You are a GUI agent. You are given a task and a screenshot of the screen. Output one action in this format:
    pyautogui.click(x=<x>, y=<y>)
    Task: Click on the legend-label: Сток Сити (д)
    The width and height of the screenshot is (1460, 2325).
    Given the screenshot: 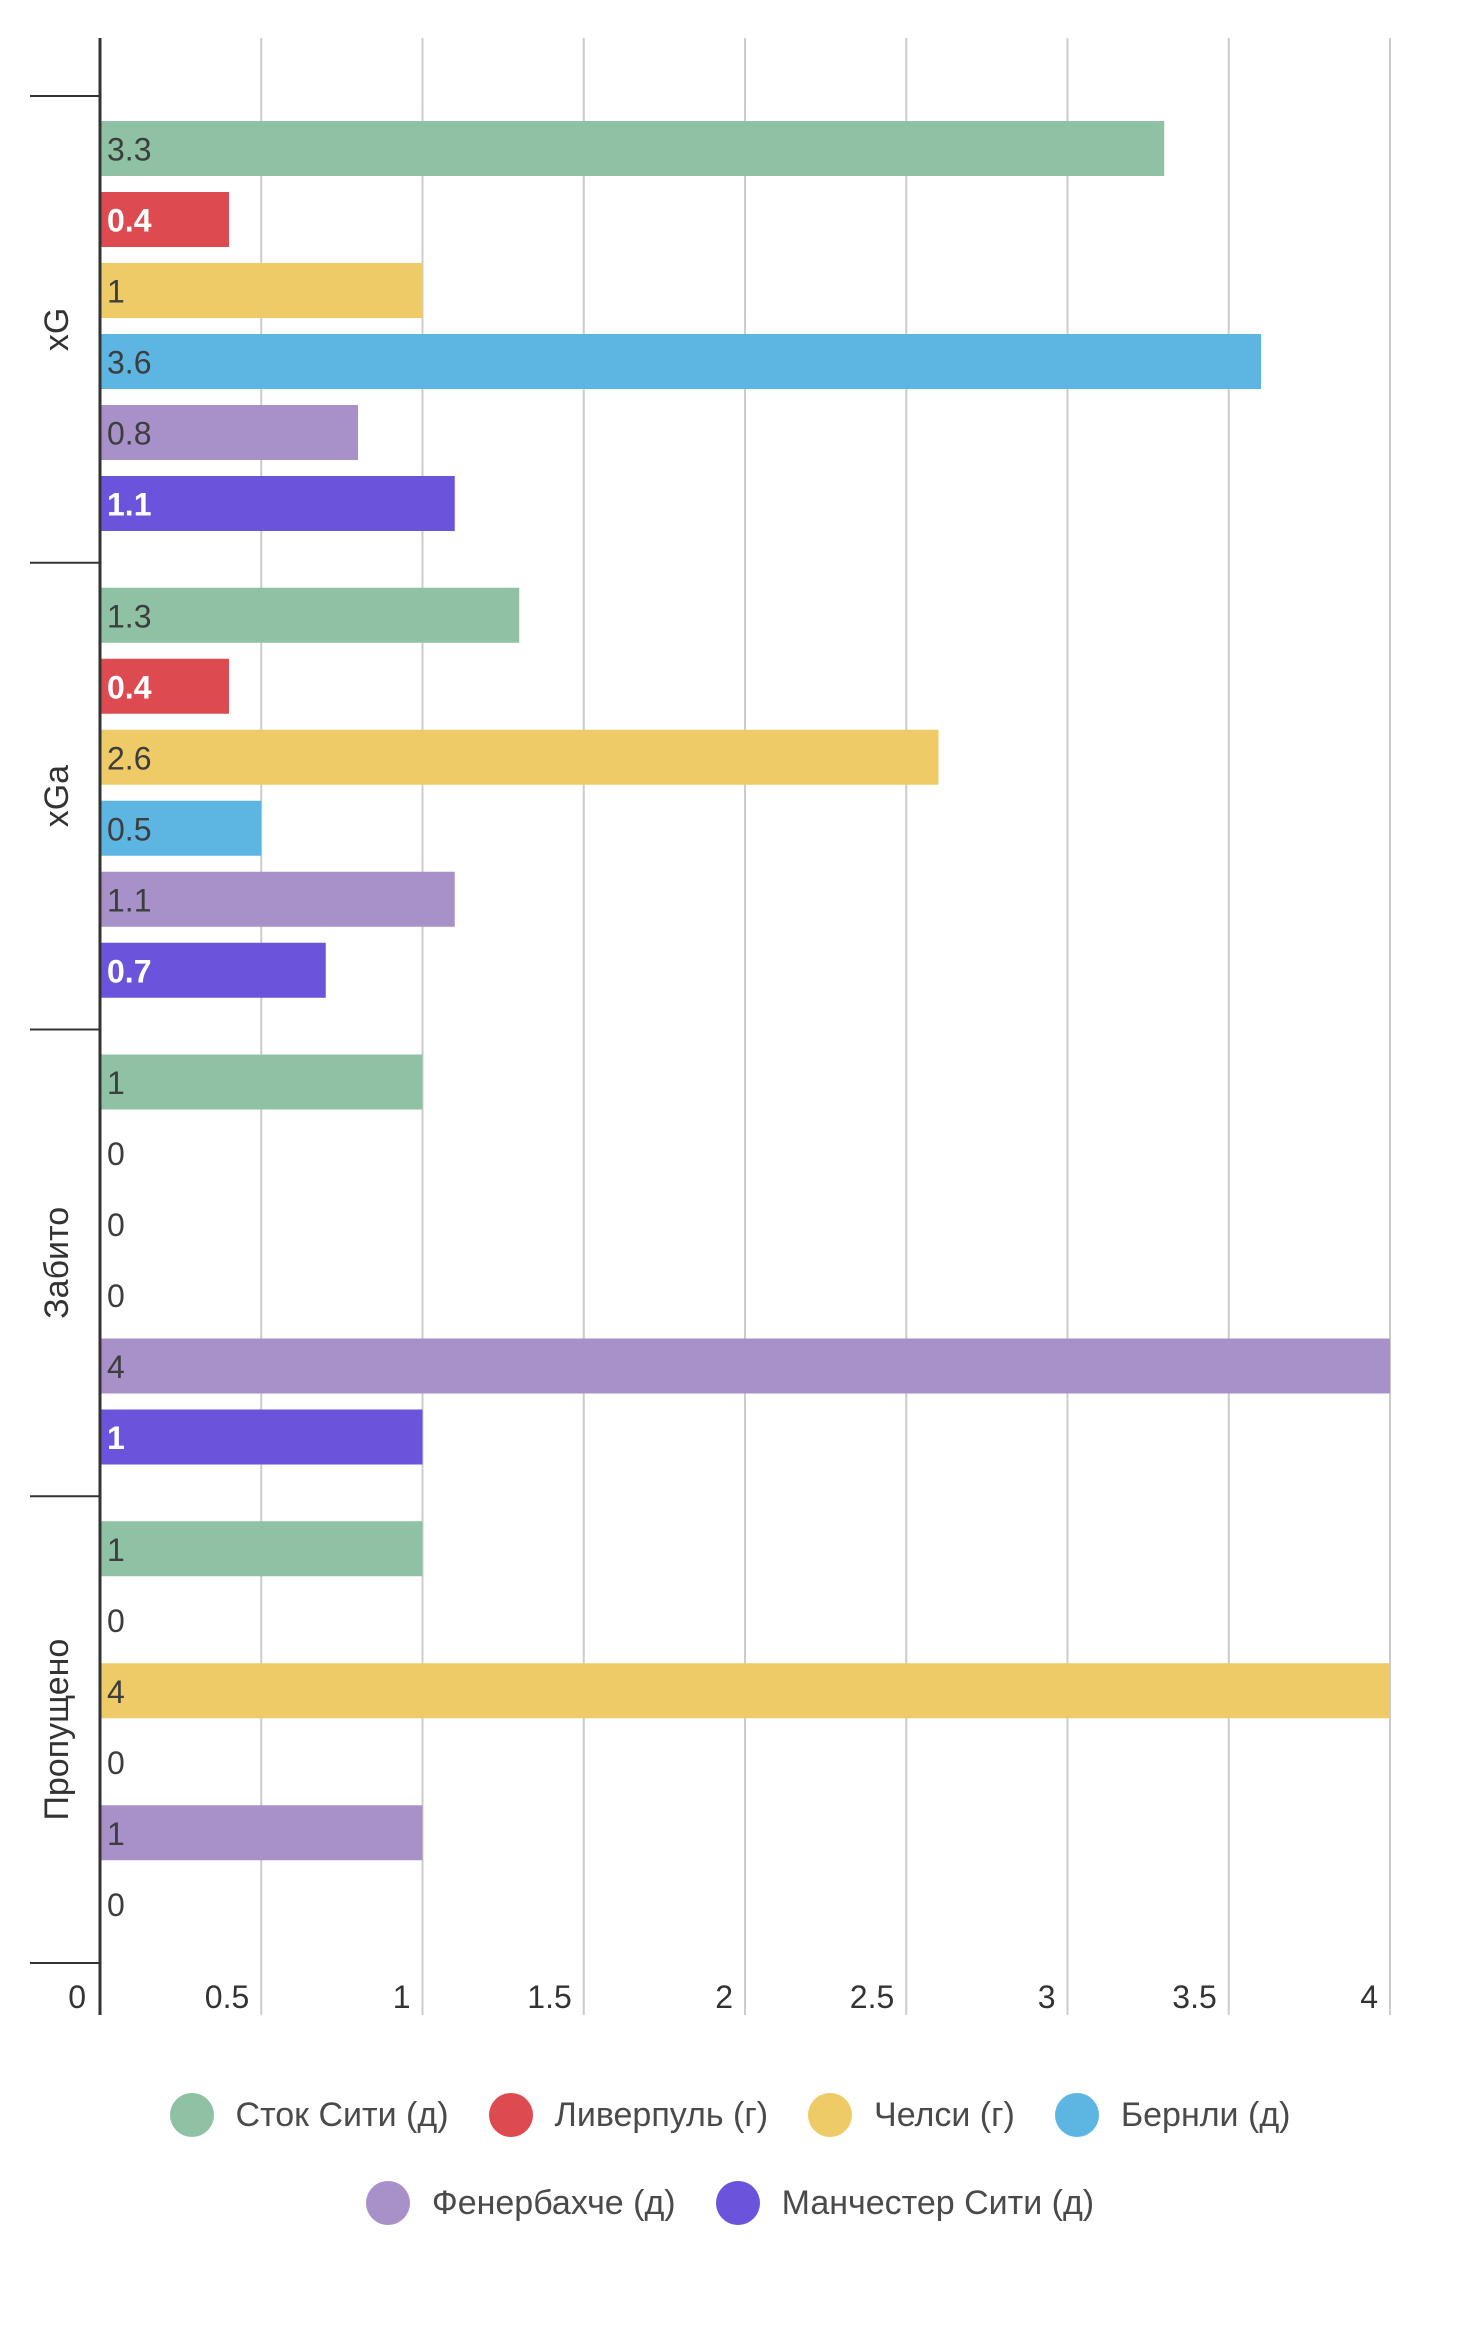 What is the action you would take?
    pyautogui.click(x=342, y=2114)
    